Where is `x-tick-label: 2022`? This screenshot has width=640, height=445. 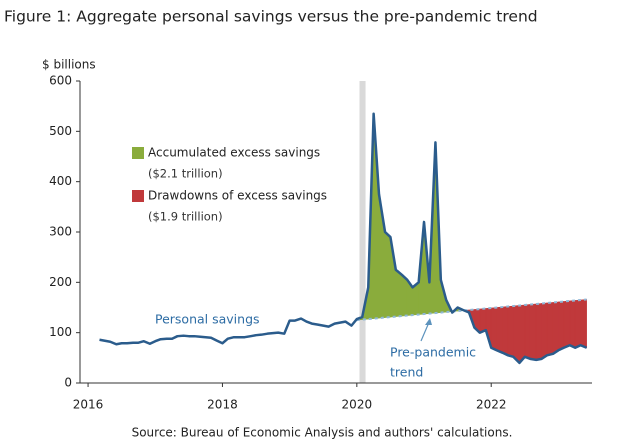
x-tick-label: 2022 is located at coordinates (491, 405).